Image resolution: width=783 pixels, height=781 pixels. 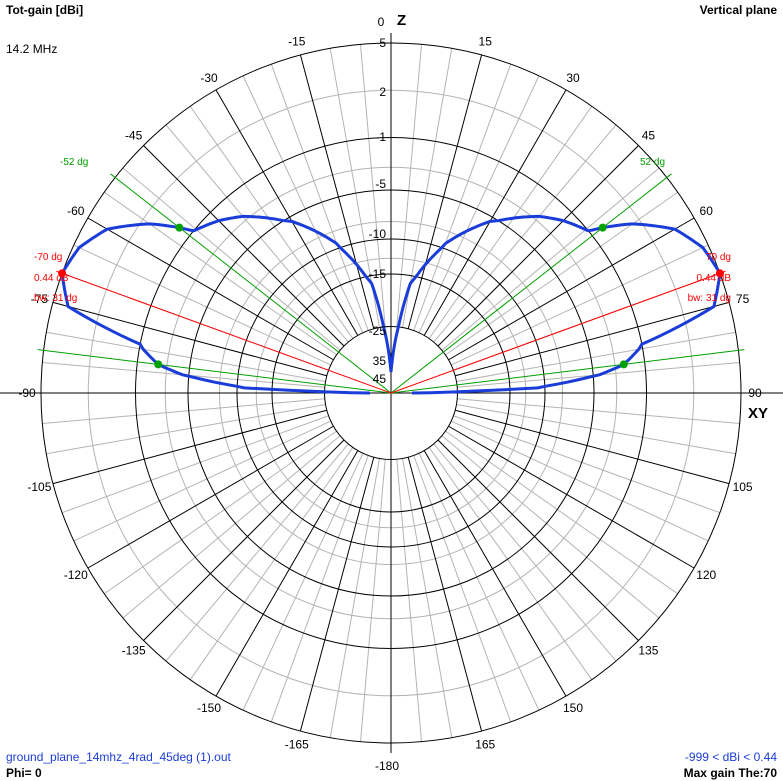 I want to click on angle-label: 45, so click(x=649, y=136).